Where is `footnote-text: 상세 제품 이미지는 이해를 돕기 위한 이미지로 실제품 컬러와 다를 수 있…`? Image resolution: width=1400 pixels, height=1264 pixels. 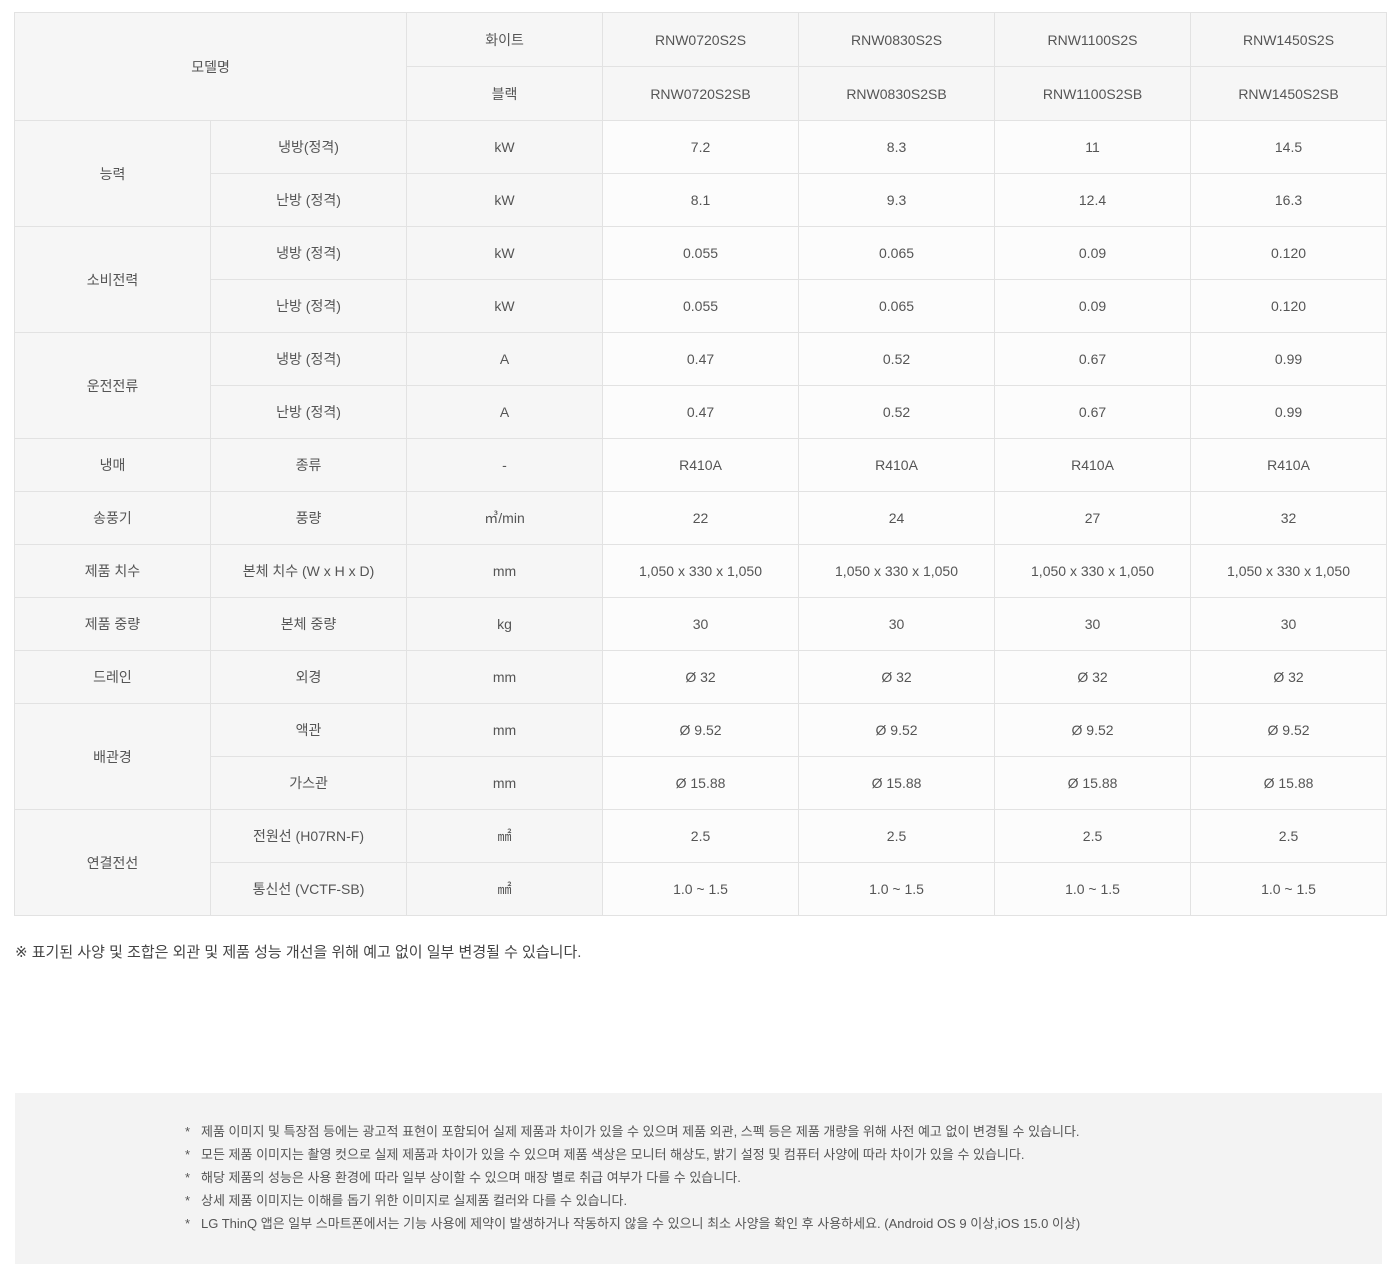
footnote-text: 상세 제품 이미지는 이해를 돕기 위한 이미지로 실제품 컬러와 다를 수 있… is located at coordinates (414, 1200).